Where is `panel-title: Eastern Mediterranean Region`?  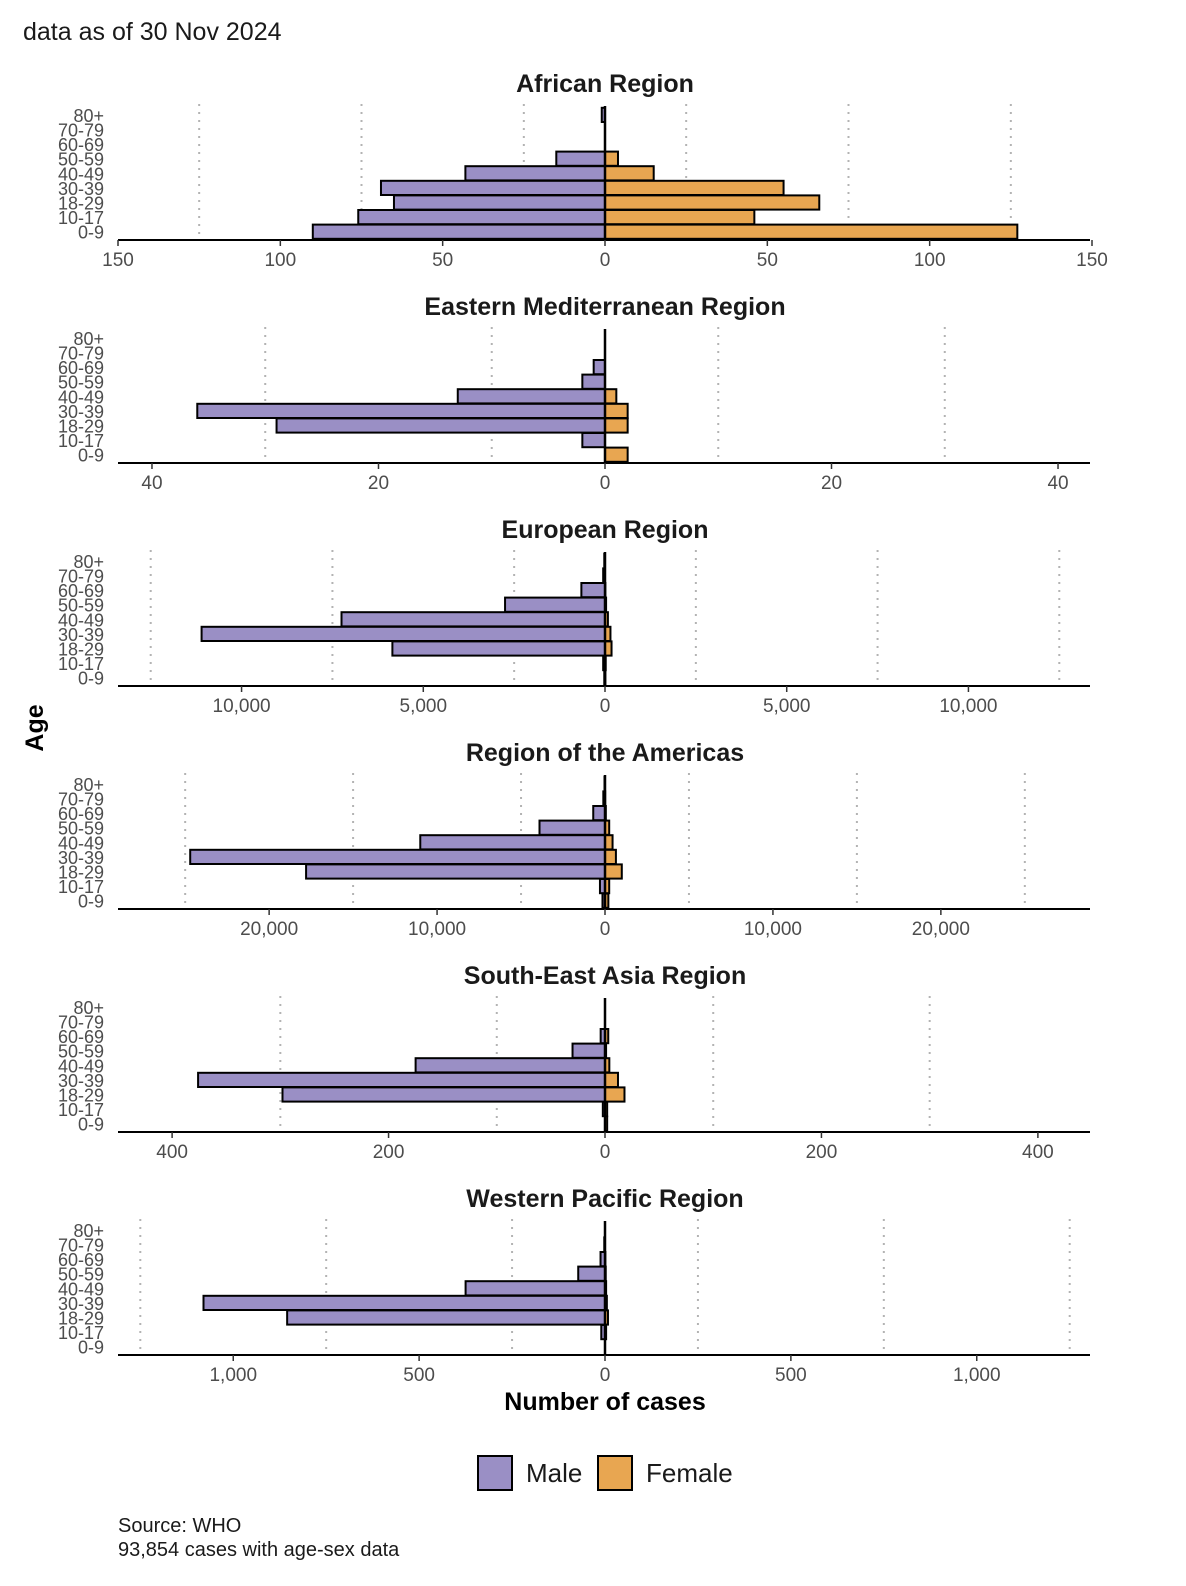
panel-title: Eastern Mediterranean Region is located at coordinates (604, 307).